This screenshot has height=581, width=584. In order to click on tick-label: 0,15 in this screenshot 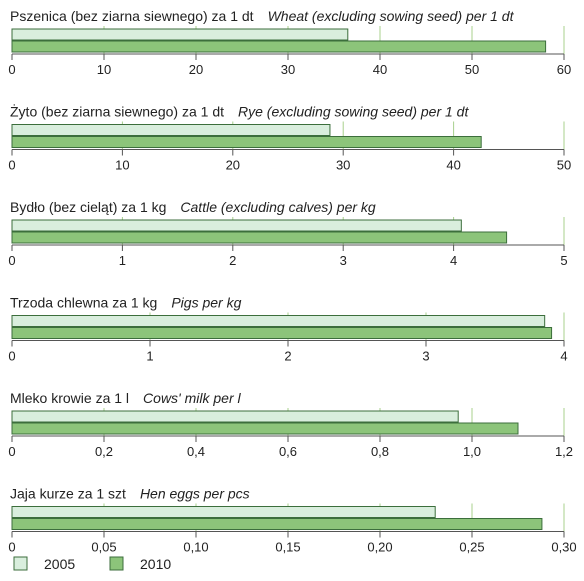, I will do `click(287, 547)`.